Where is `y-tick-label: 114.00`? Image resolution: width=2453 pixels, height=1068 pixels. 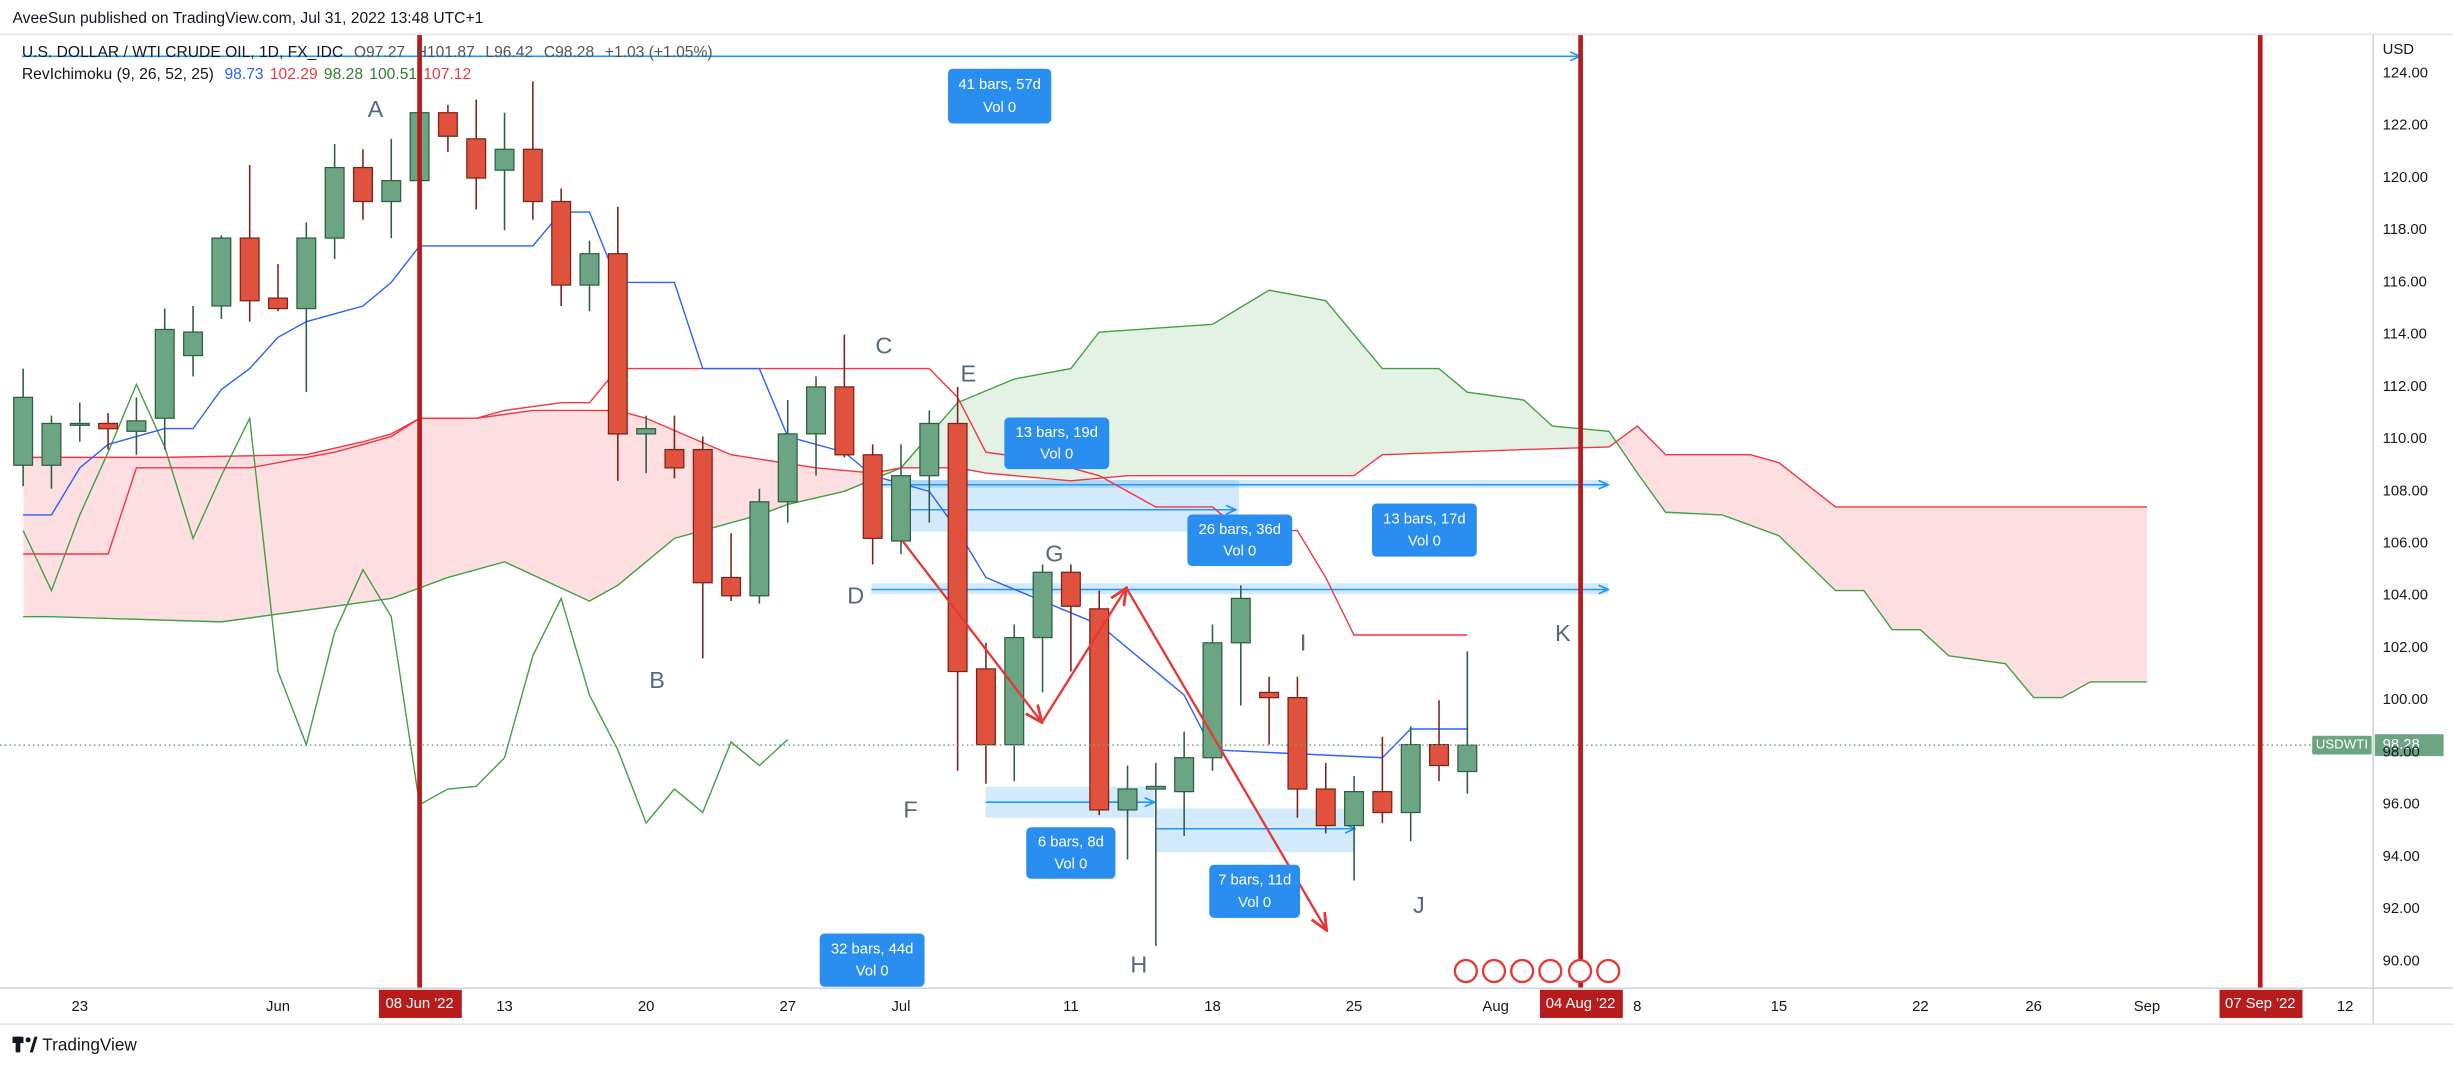 y-tick-label: 114.00 is located at coordinates (2405, 335).